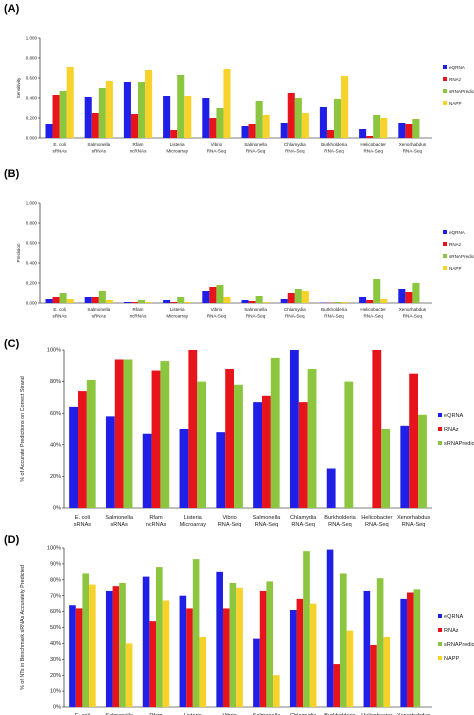 The height and width of the screenshot is (715, 474). What do you see at coordinates (55, 565) in the screenshot?
I see `y-tick-label: 90%` at bounding box center [55, 565].